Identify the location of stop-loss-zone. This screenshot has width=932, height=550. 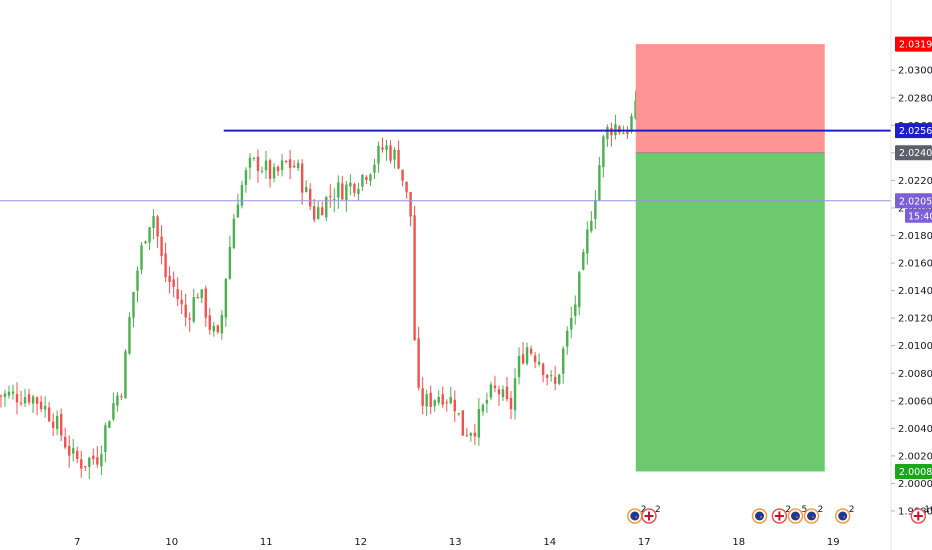
(730, 98).